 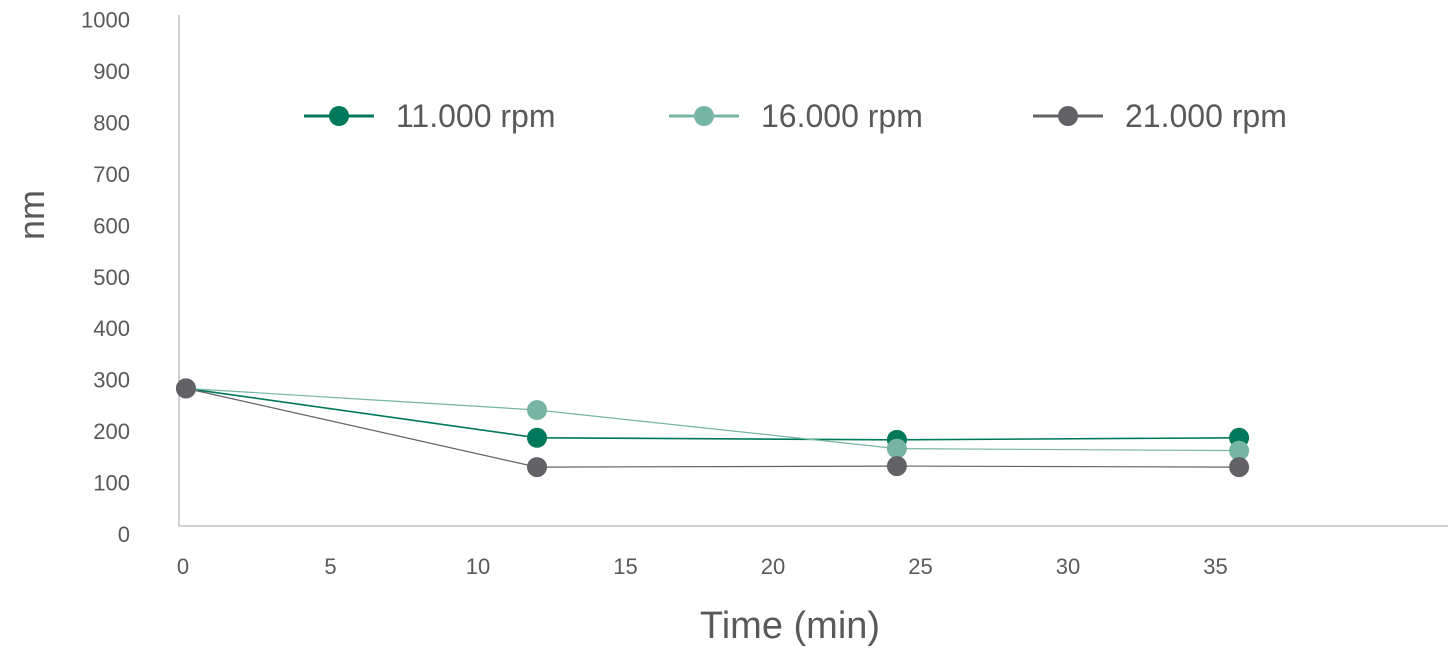 What do you see at coordinates (124, 534) in the screenshot?
I see `y-tick-label: 0` at bounding box center [124, 534].